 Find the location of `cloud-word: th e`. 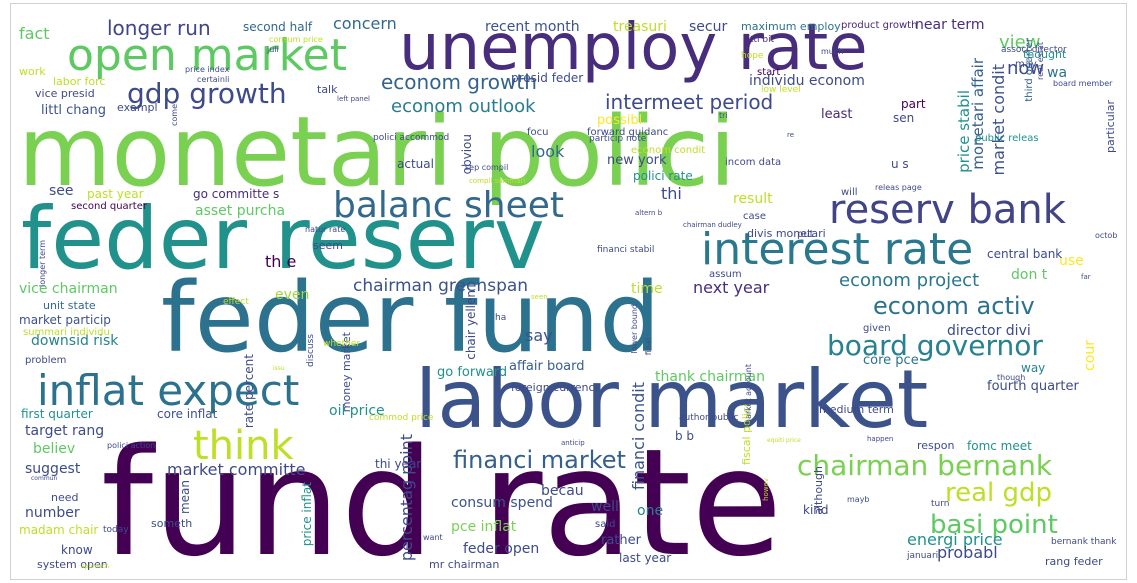

cloud-word: th e is located at coordinates (281, 261).